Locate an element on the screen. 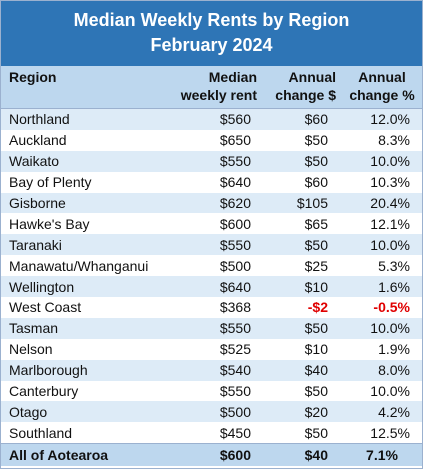 The width and height of the screenshot is (423, 469). column-header-change-pct-line2: change % is located at coordinates (382, 95).